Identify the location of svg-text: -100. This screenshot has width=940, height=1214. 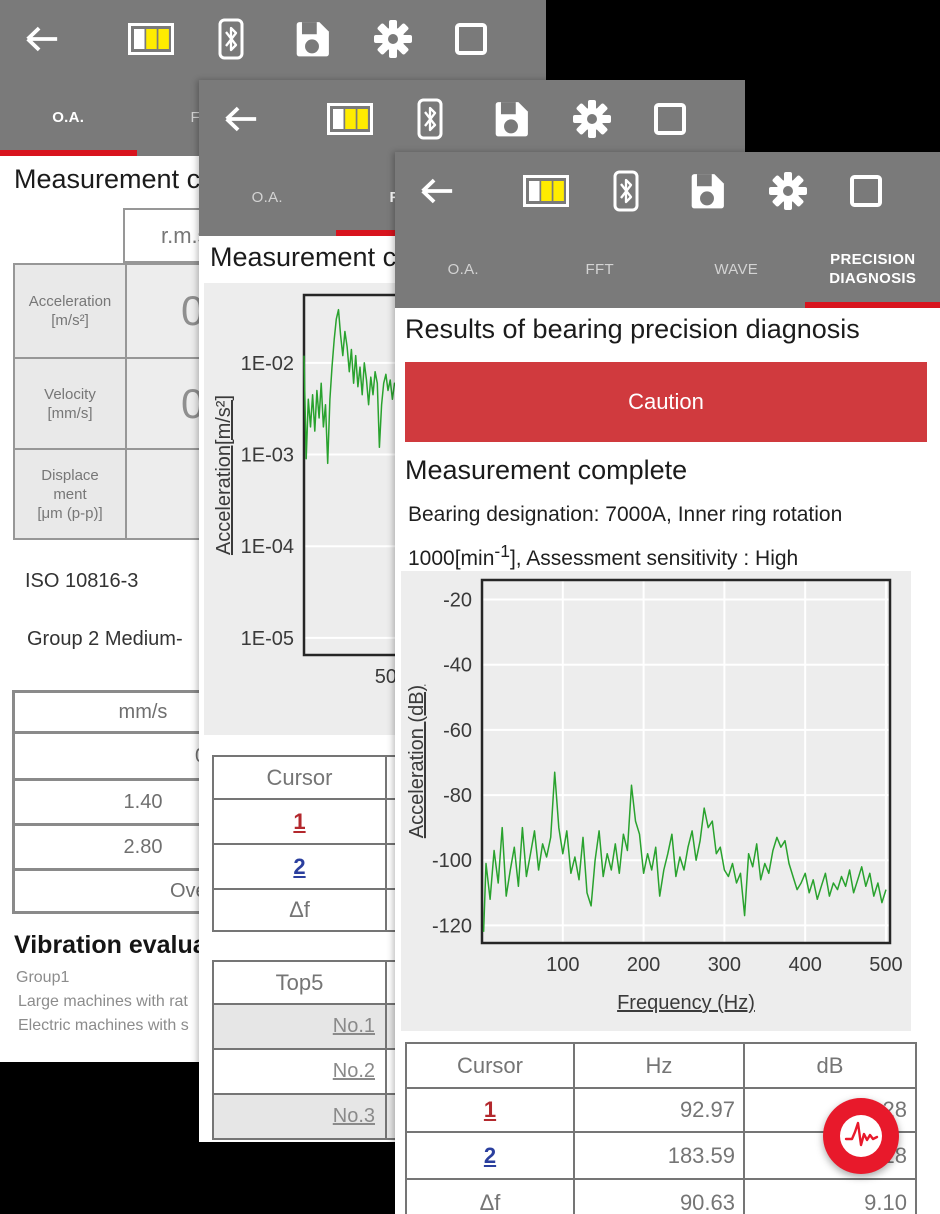
(452, 861).